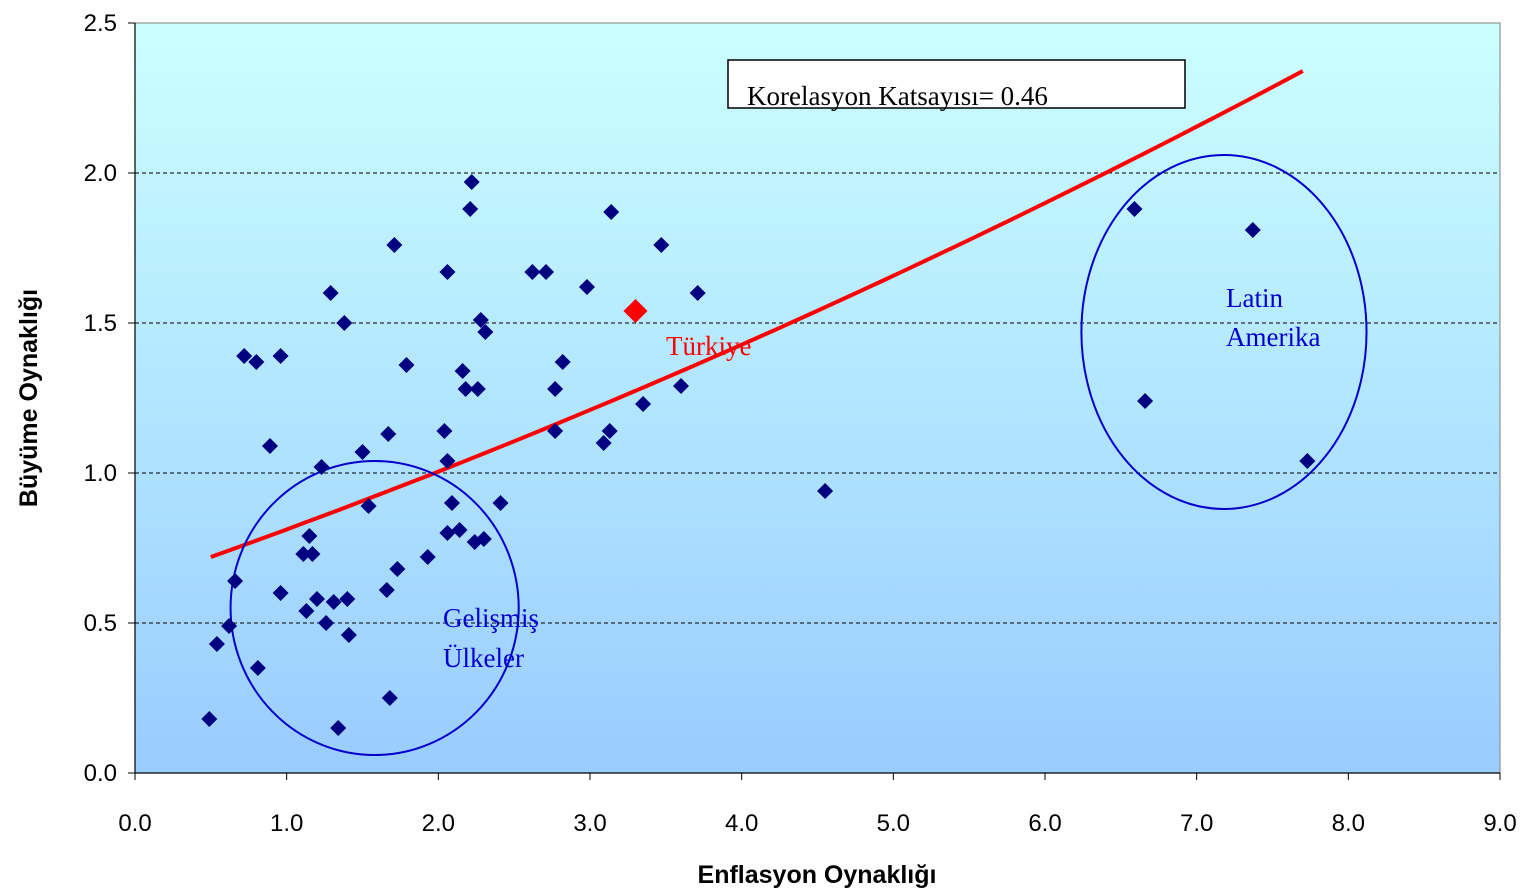  Describe the element at coordinates (286, 823) in the screenshot. I see `x-tick-label-1: 1.0` at that location.